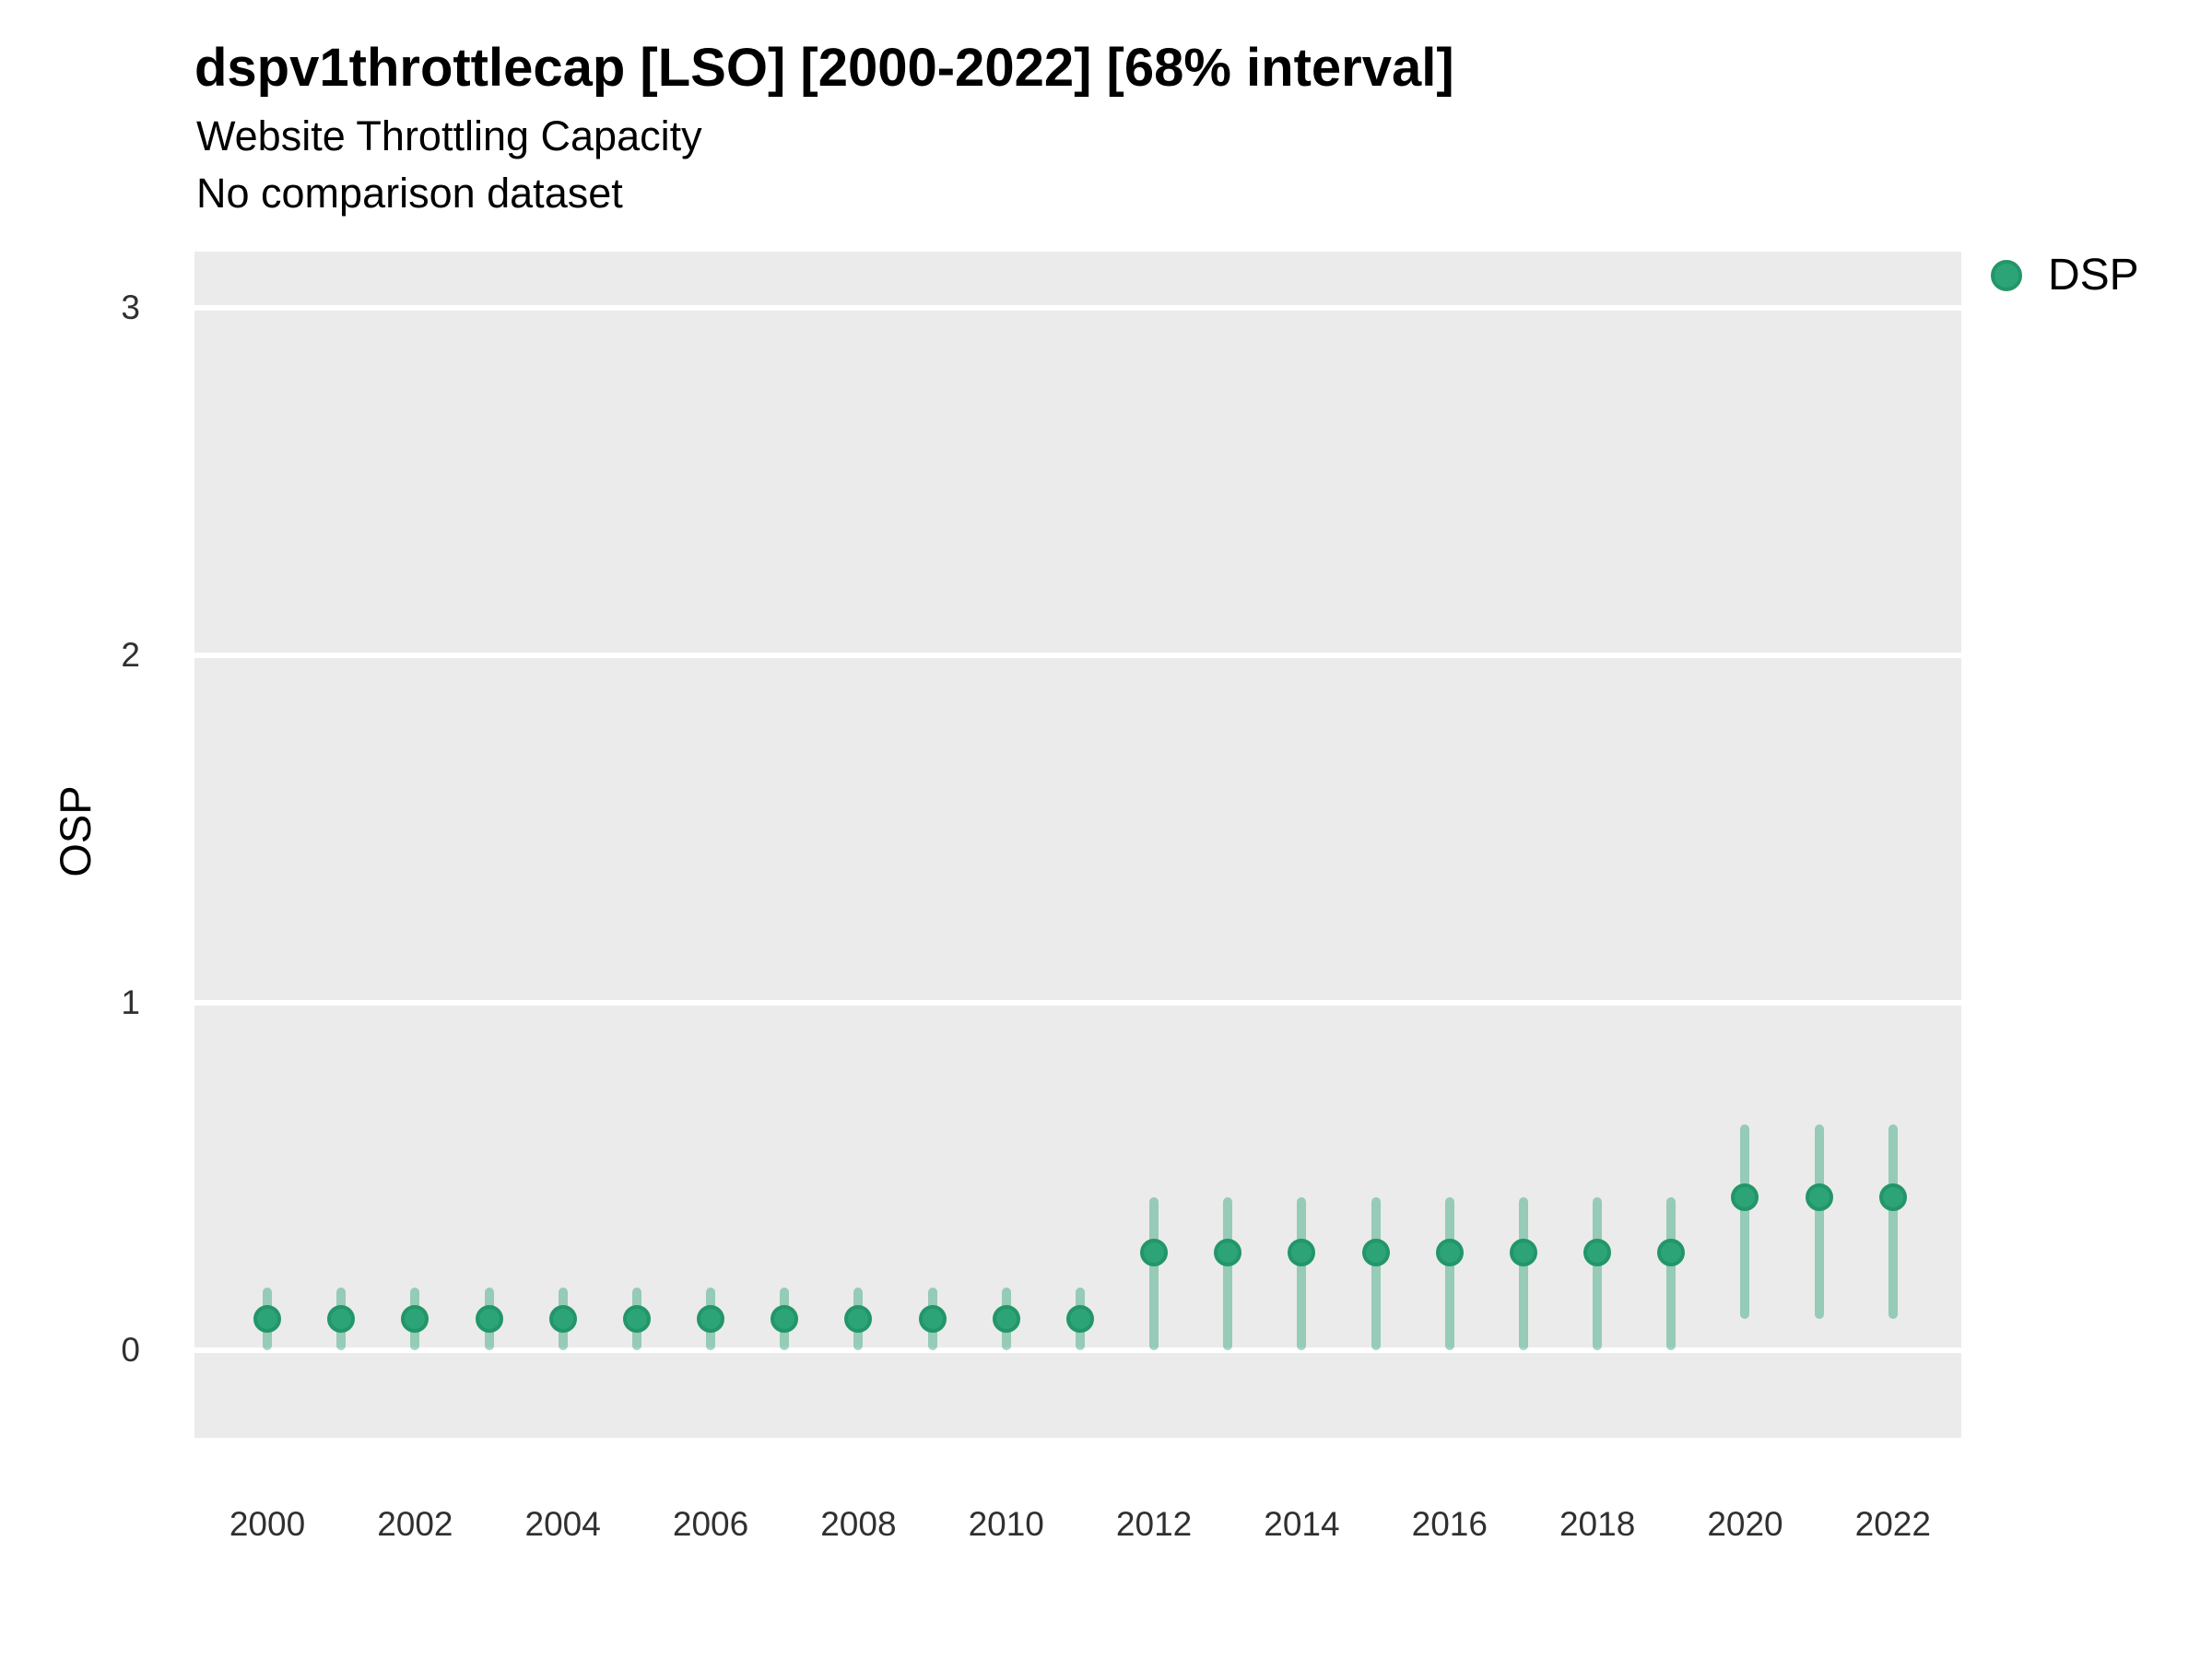  I want to click on x-tick-label: 2016, so click(1449, 1524).